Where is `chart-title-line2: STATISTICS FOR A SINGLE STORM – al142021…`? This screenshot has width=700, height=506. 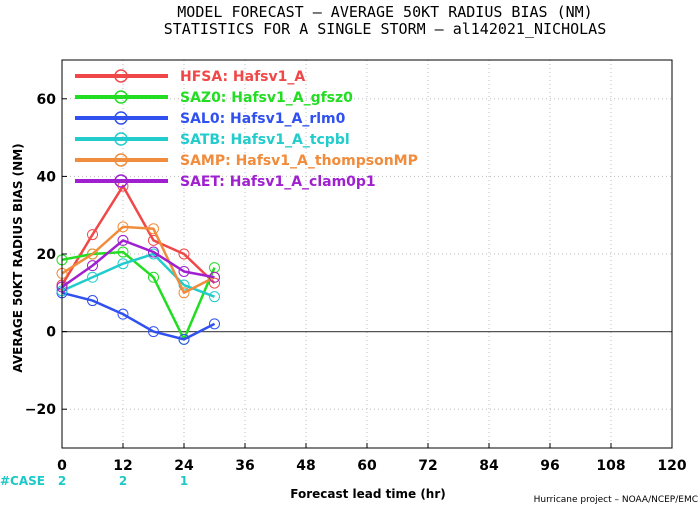 chart-title-line2: STATISTICS FOR A SINGLE STORM – al142021… is located at coordinates (385, 29).